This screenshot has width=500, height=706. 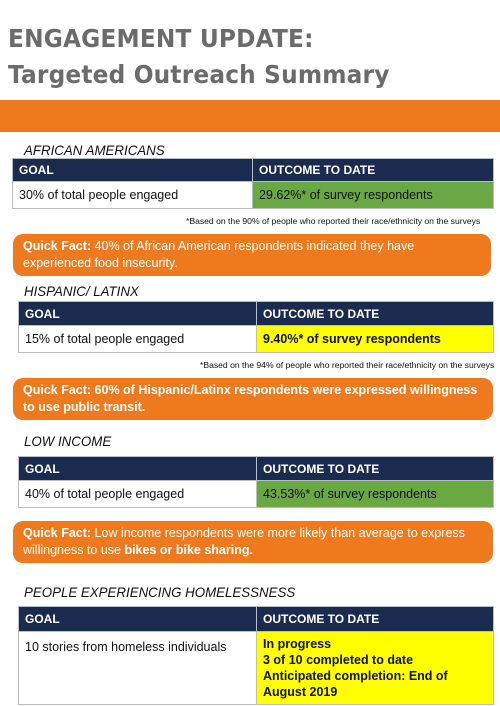 What do you see at coordinates (188, 550) in the screenshot?
I see `quick-fact-bold-text: bikes or bike sharing.` at bounding box center [188, 550].